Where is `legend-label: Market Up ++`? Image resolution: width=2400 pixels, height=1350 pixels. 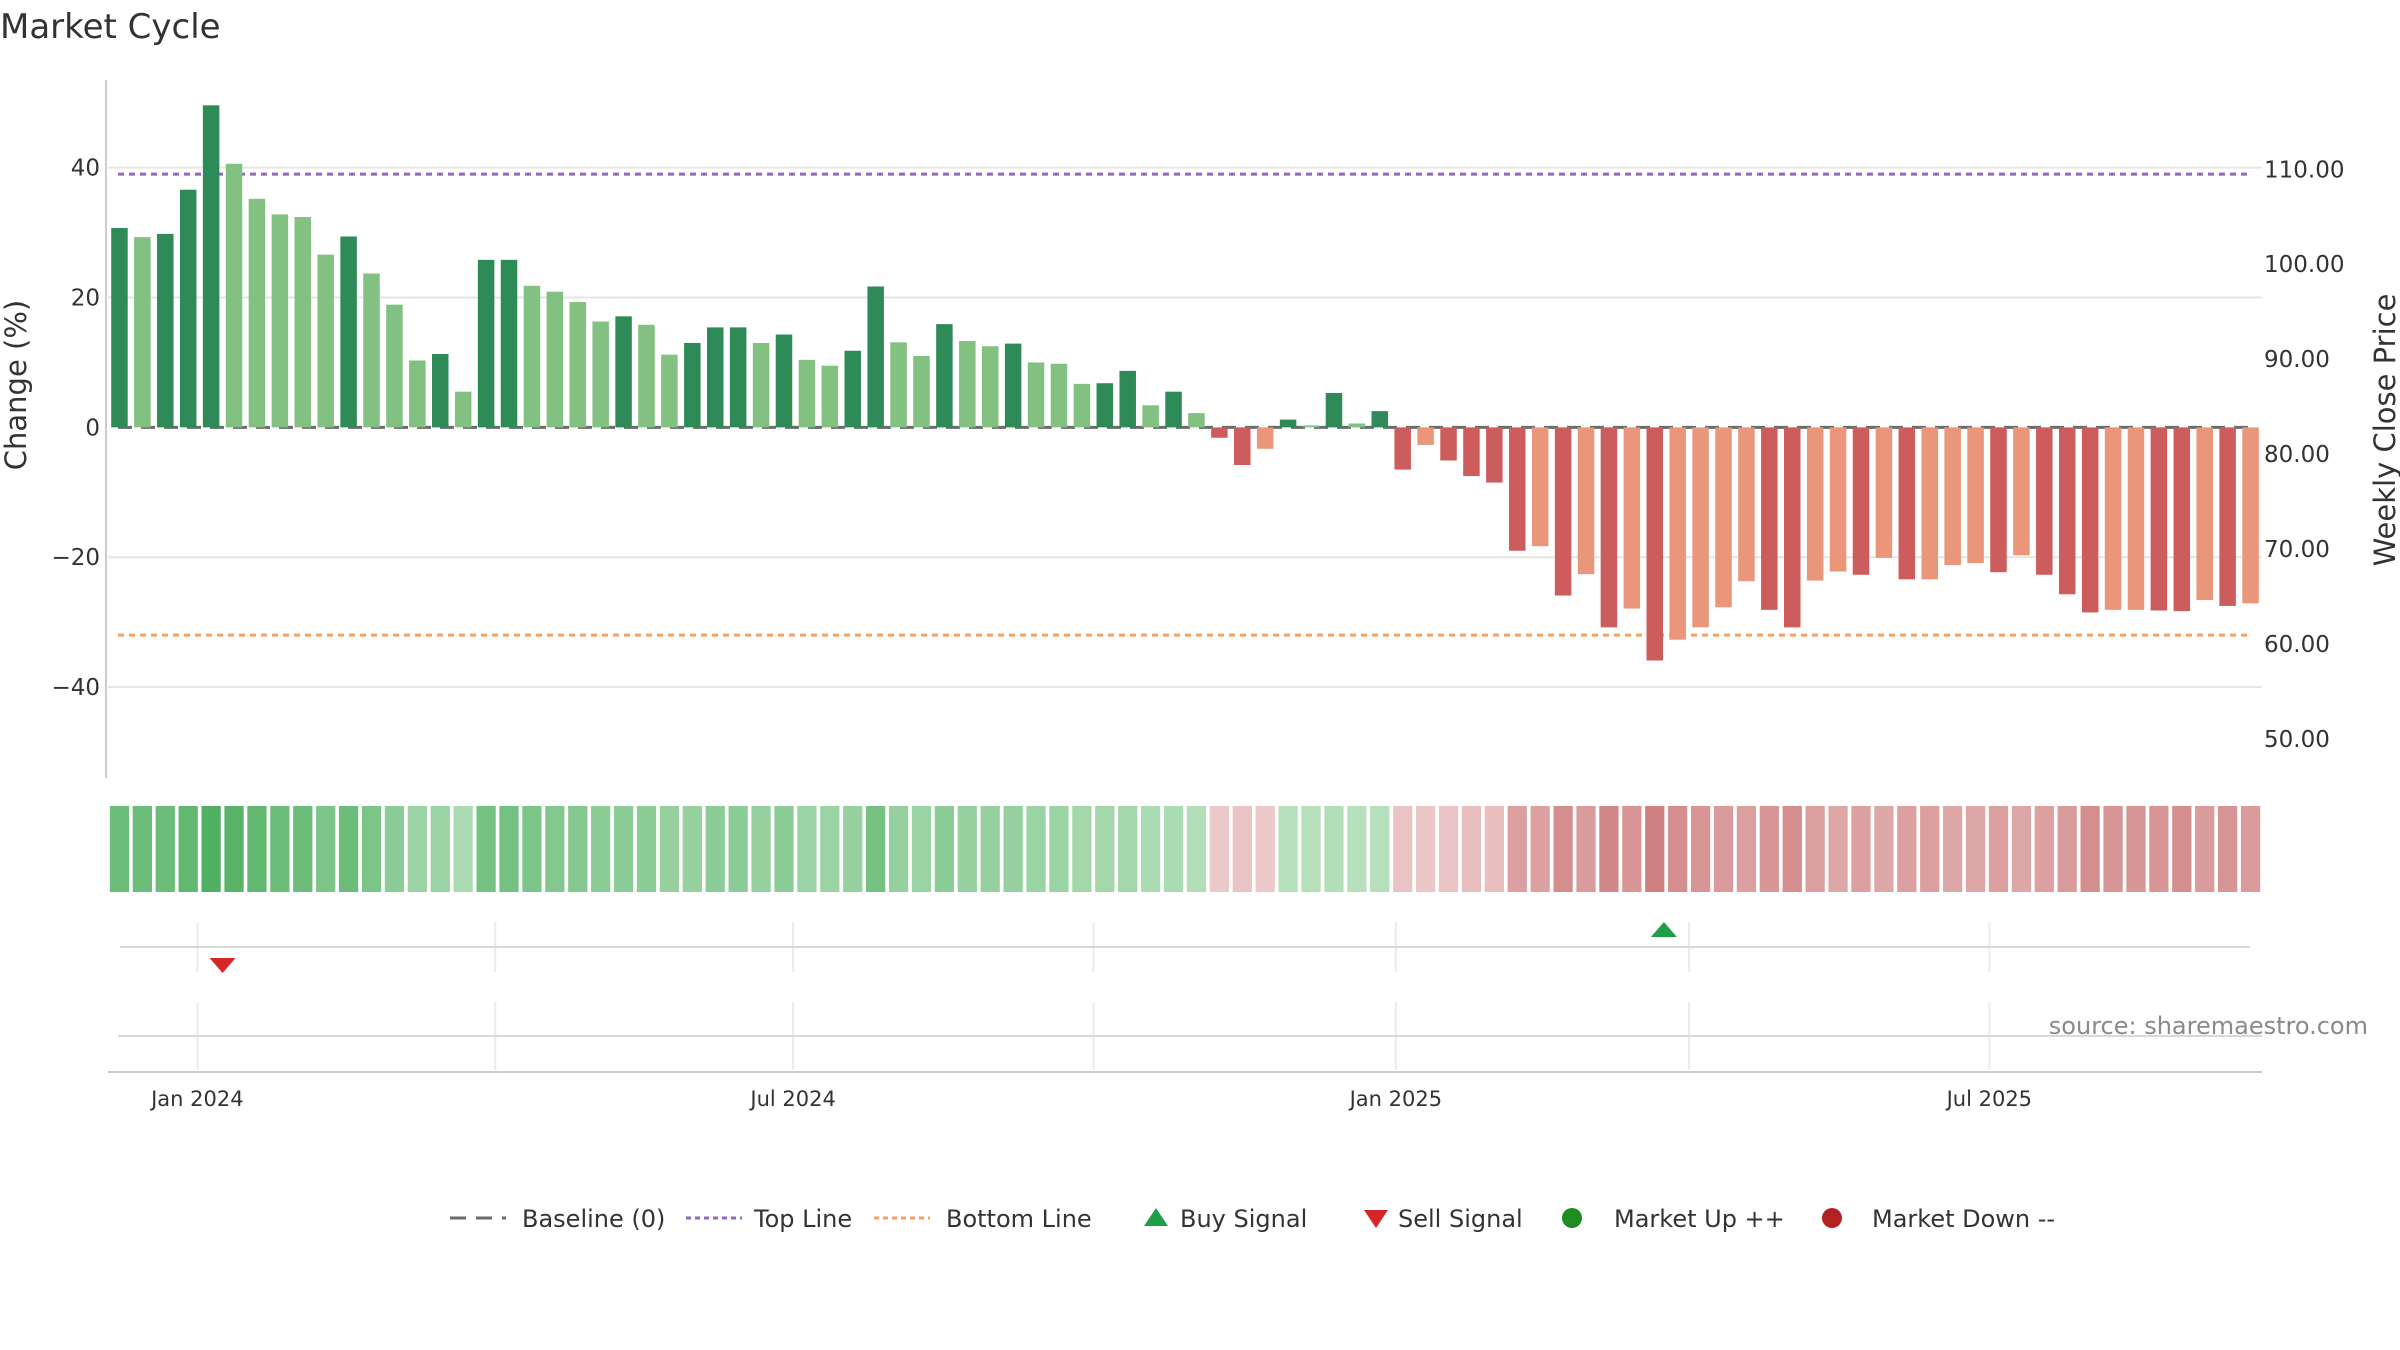
legend-label: Market Up ++ is located at coordinates (1699, 1219).